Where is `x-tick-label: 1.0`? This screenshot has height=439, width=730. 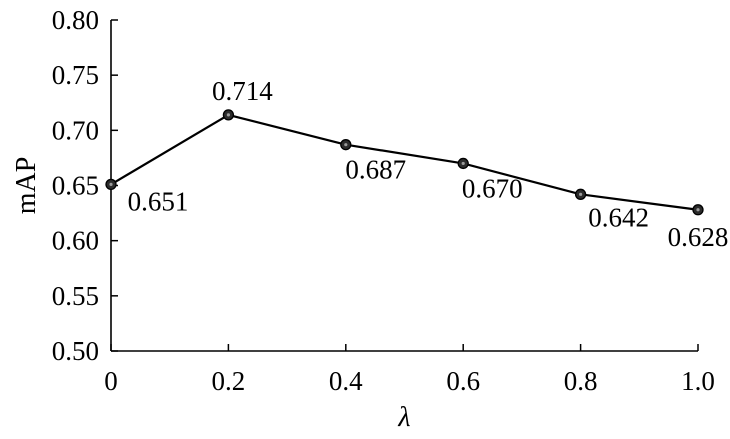 x-tick-label: 1.0 is located at coordinates (698, 381).